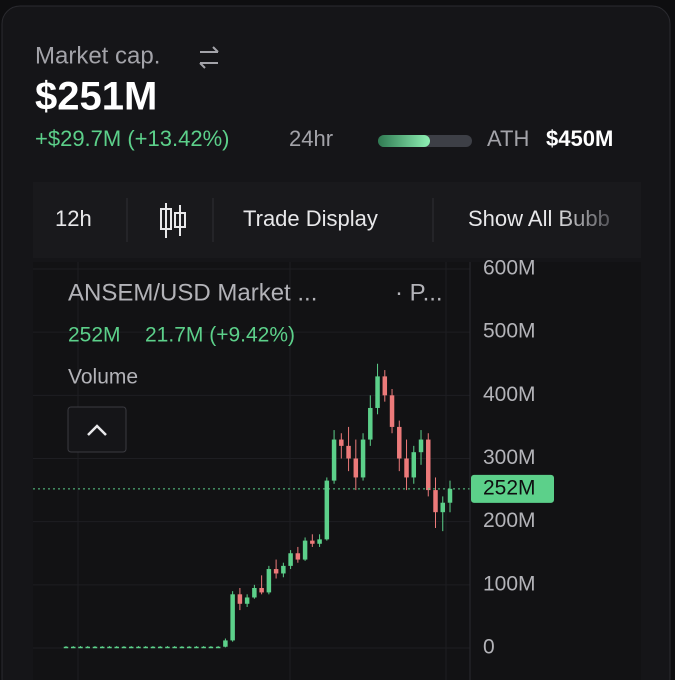 The height and width of the screenshot is (680, 675). Describe the element at coordinates (404, 141) in the screenshot. I see `ath-bar-fill` at that location.